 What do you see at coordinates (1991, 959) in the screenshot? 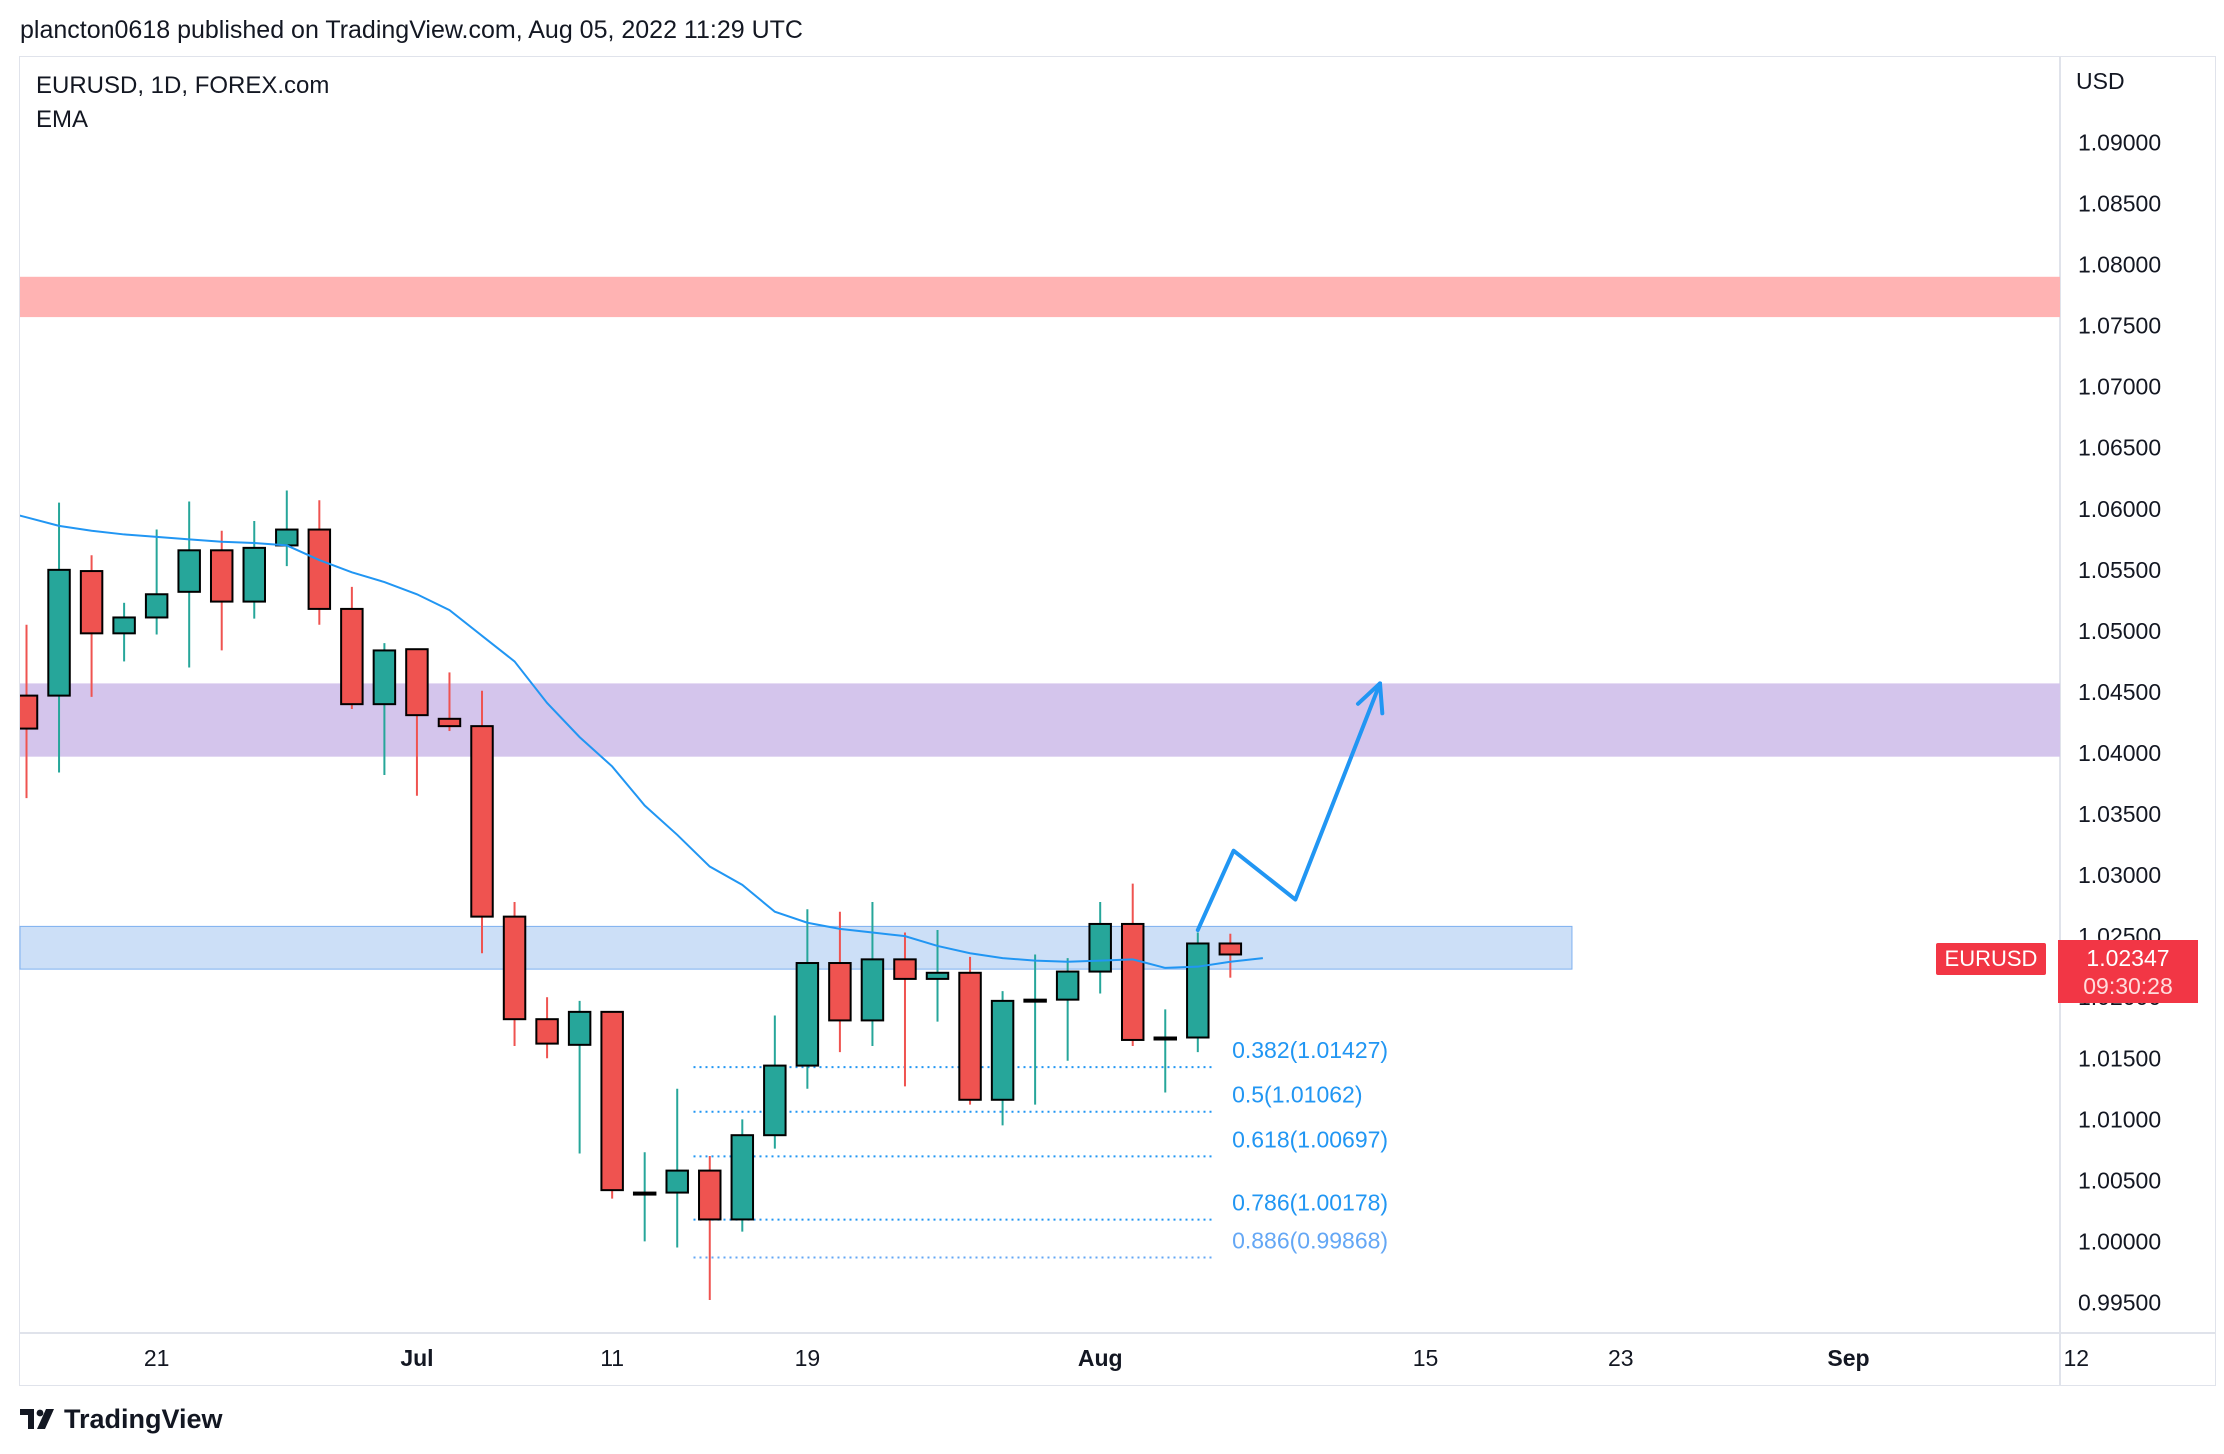
I see `symbol-price-label: EURUSD` at bounding box center [1991, 959].